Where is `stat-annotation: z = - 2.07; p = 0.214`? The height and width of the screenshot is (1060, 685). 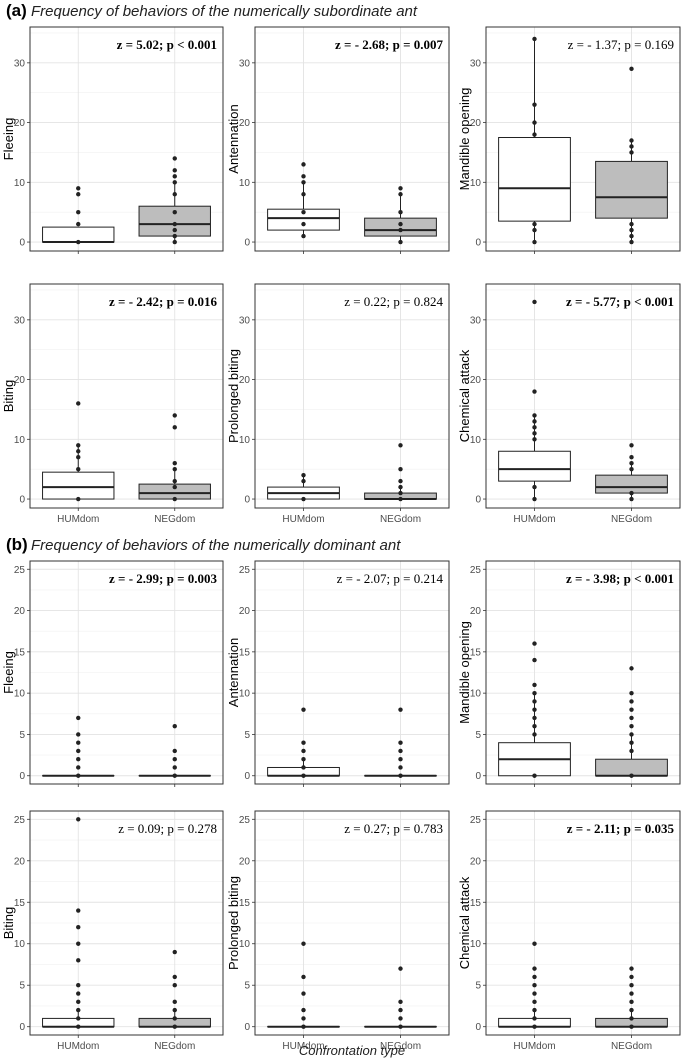 stat-annotation: z = - 2.07; p = 0.214 is located at coordinates (390, 578).